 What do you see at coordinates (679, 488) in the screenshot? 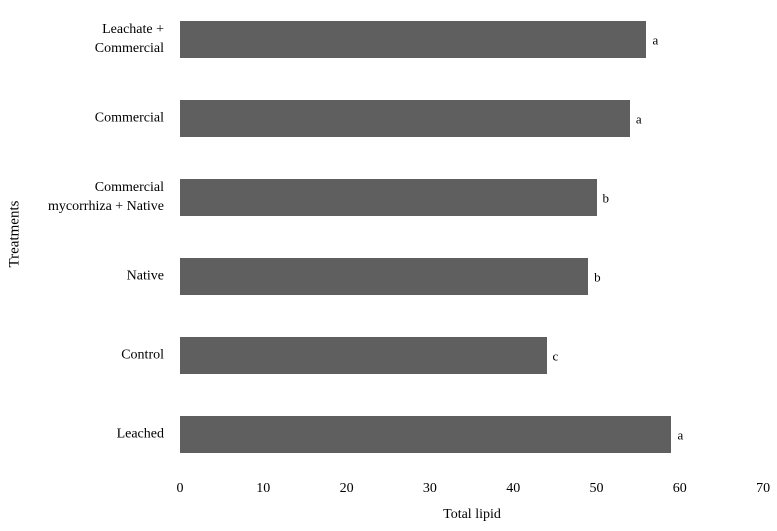
I see `x-tick-label: 60` at bounding box center [679, 488].